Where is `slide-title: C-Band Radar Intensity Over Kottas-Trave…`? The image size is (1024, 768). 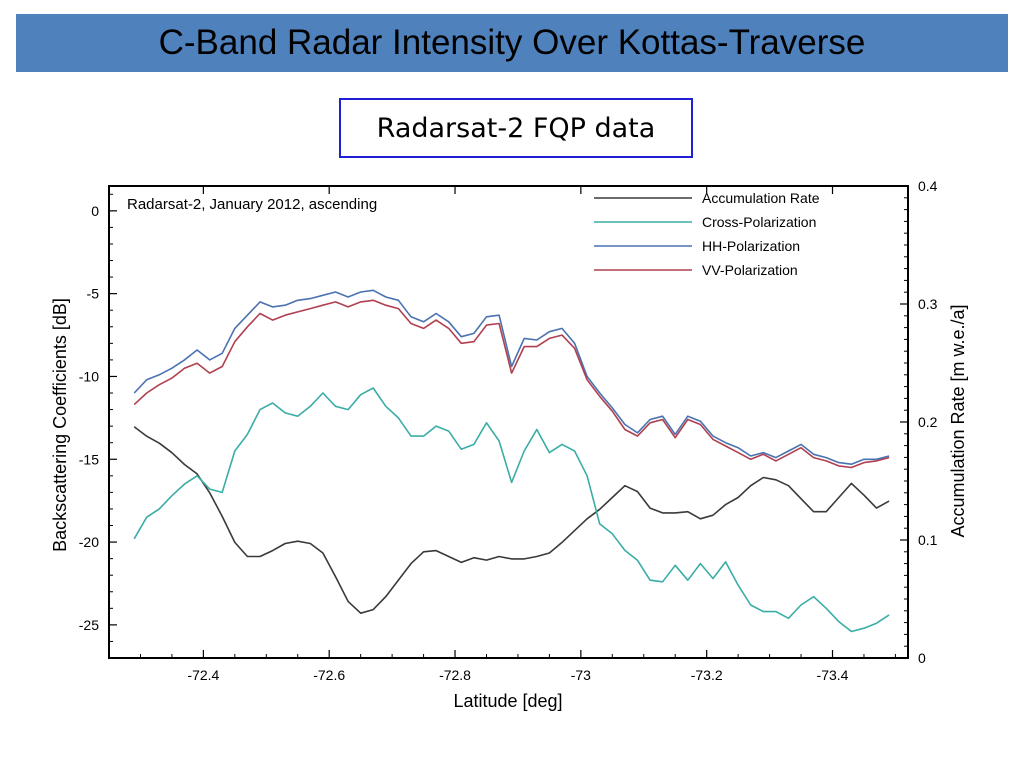
slide-title: C-Band Radar Intensity Over Kottas-Trave… is located at coordinates (512, 42).